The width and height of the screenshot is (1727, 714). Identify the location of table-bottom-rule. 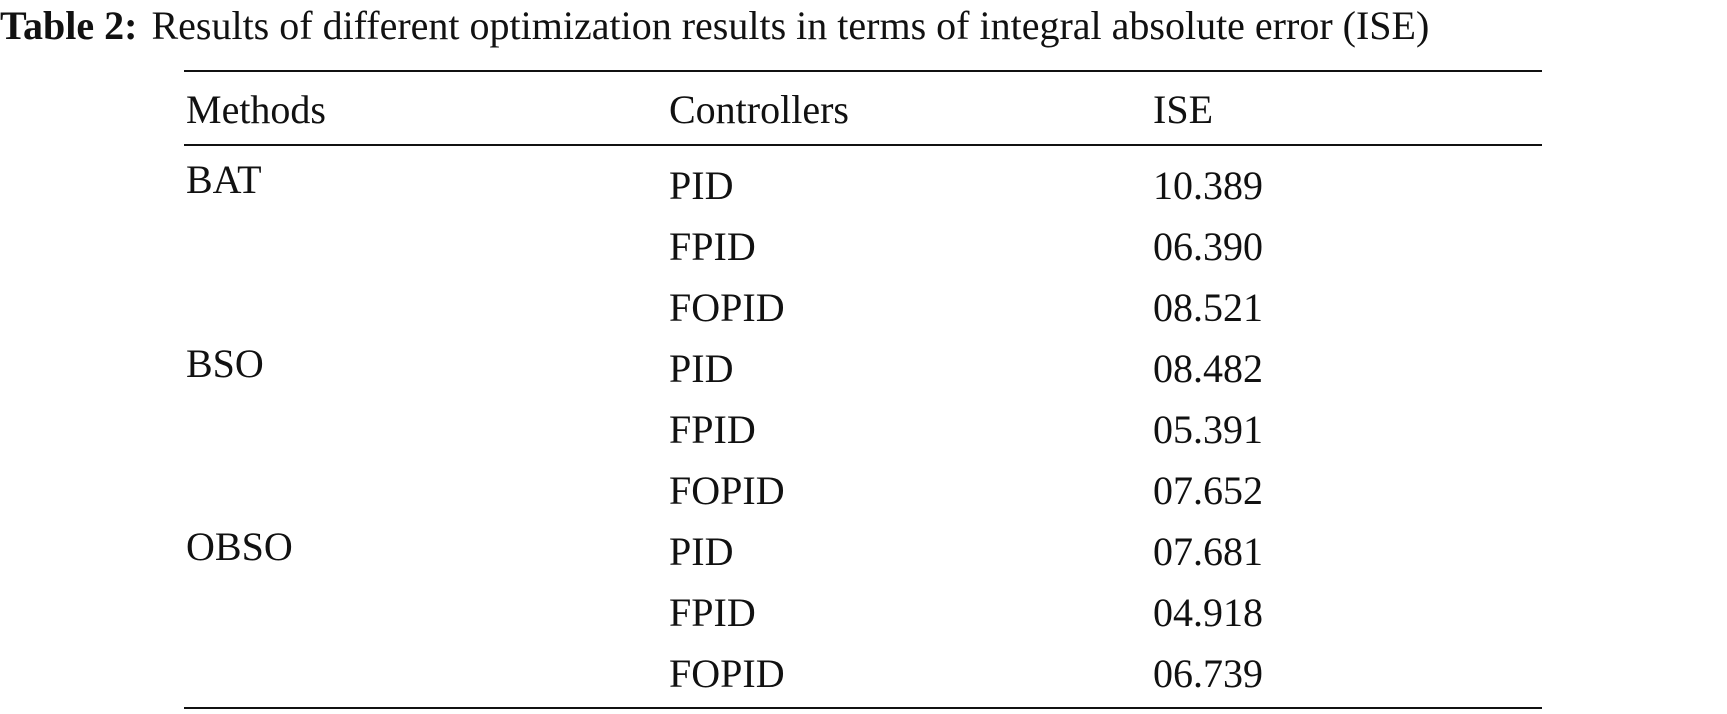
(863, 708).